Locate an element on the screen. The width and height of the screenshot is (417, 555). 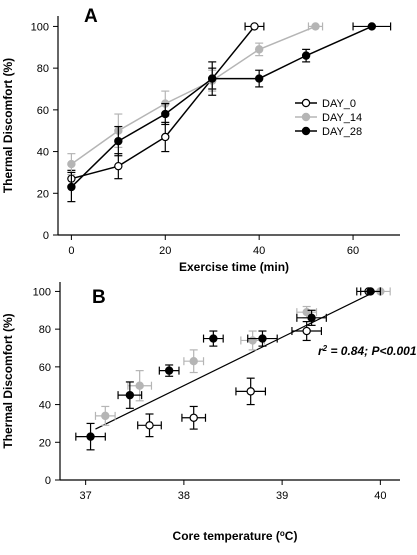
legend: DAY_0 DAY_14 DAY_28 is located at coordinates (328, 118).